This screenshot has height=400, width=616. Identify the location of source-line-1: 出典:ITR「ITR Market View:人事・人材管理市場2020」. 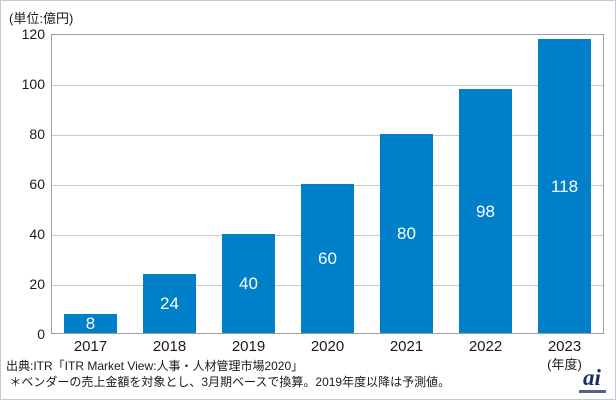
(155, 366).